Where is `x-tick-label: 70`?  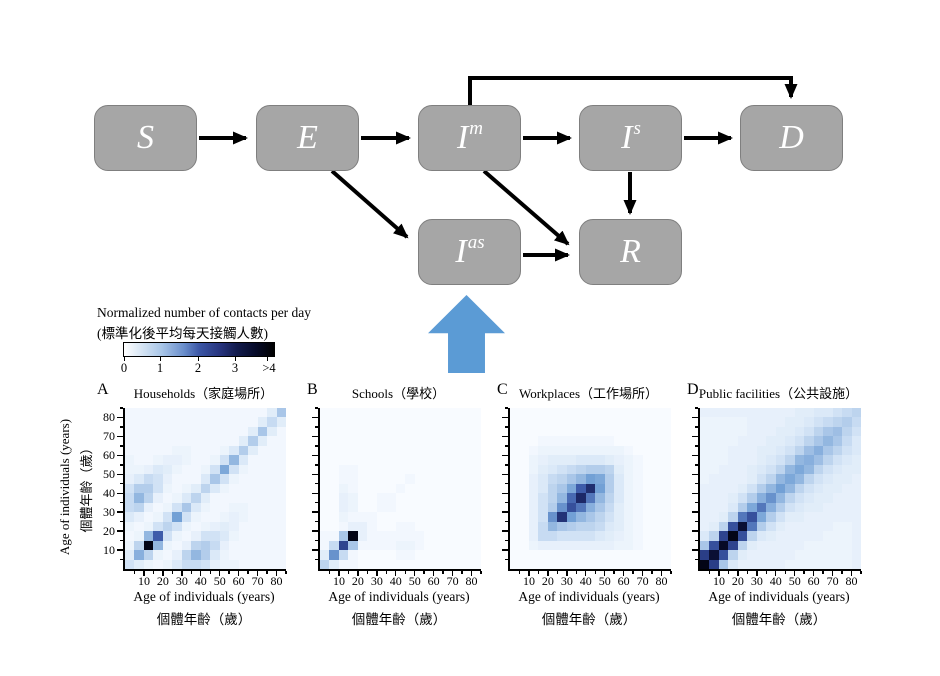
x-tick-label: 70 is located at coordinates (257, 581).